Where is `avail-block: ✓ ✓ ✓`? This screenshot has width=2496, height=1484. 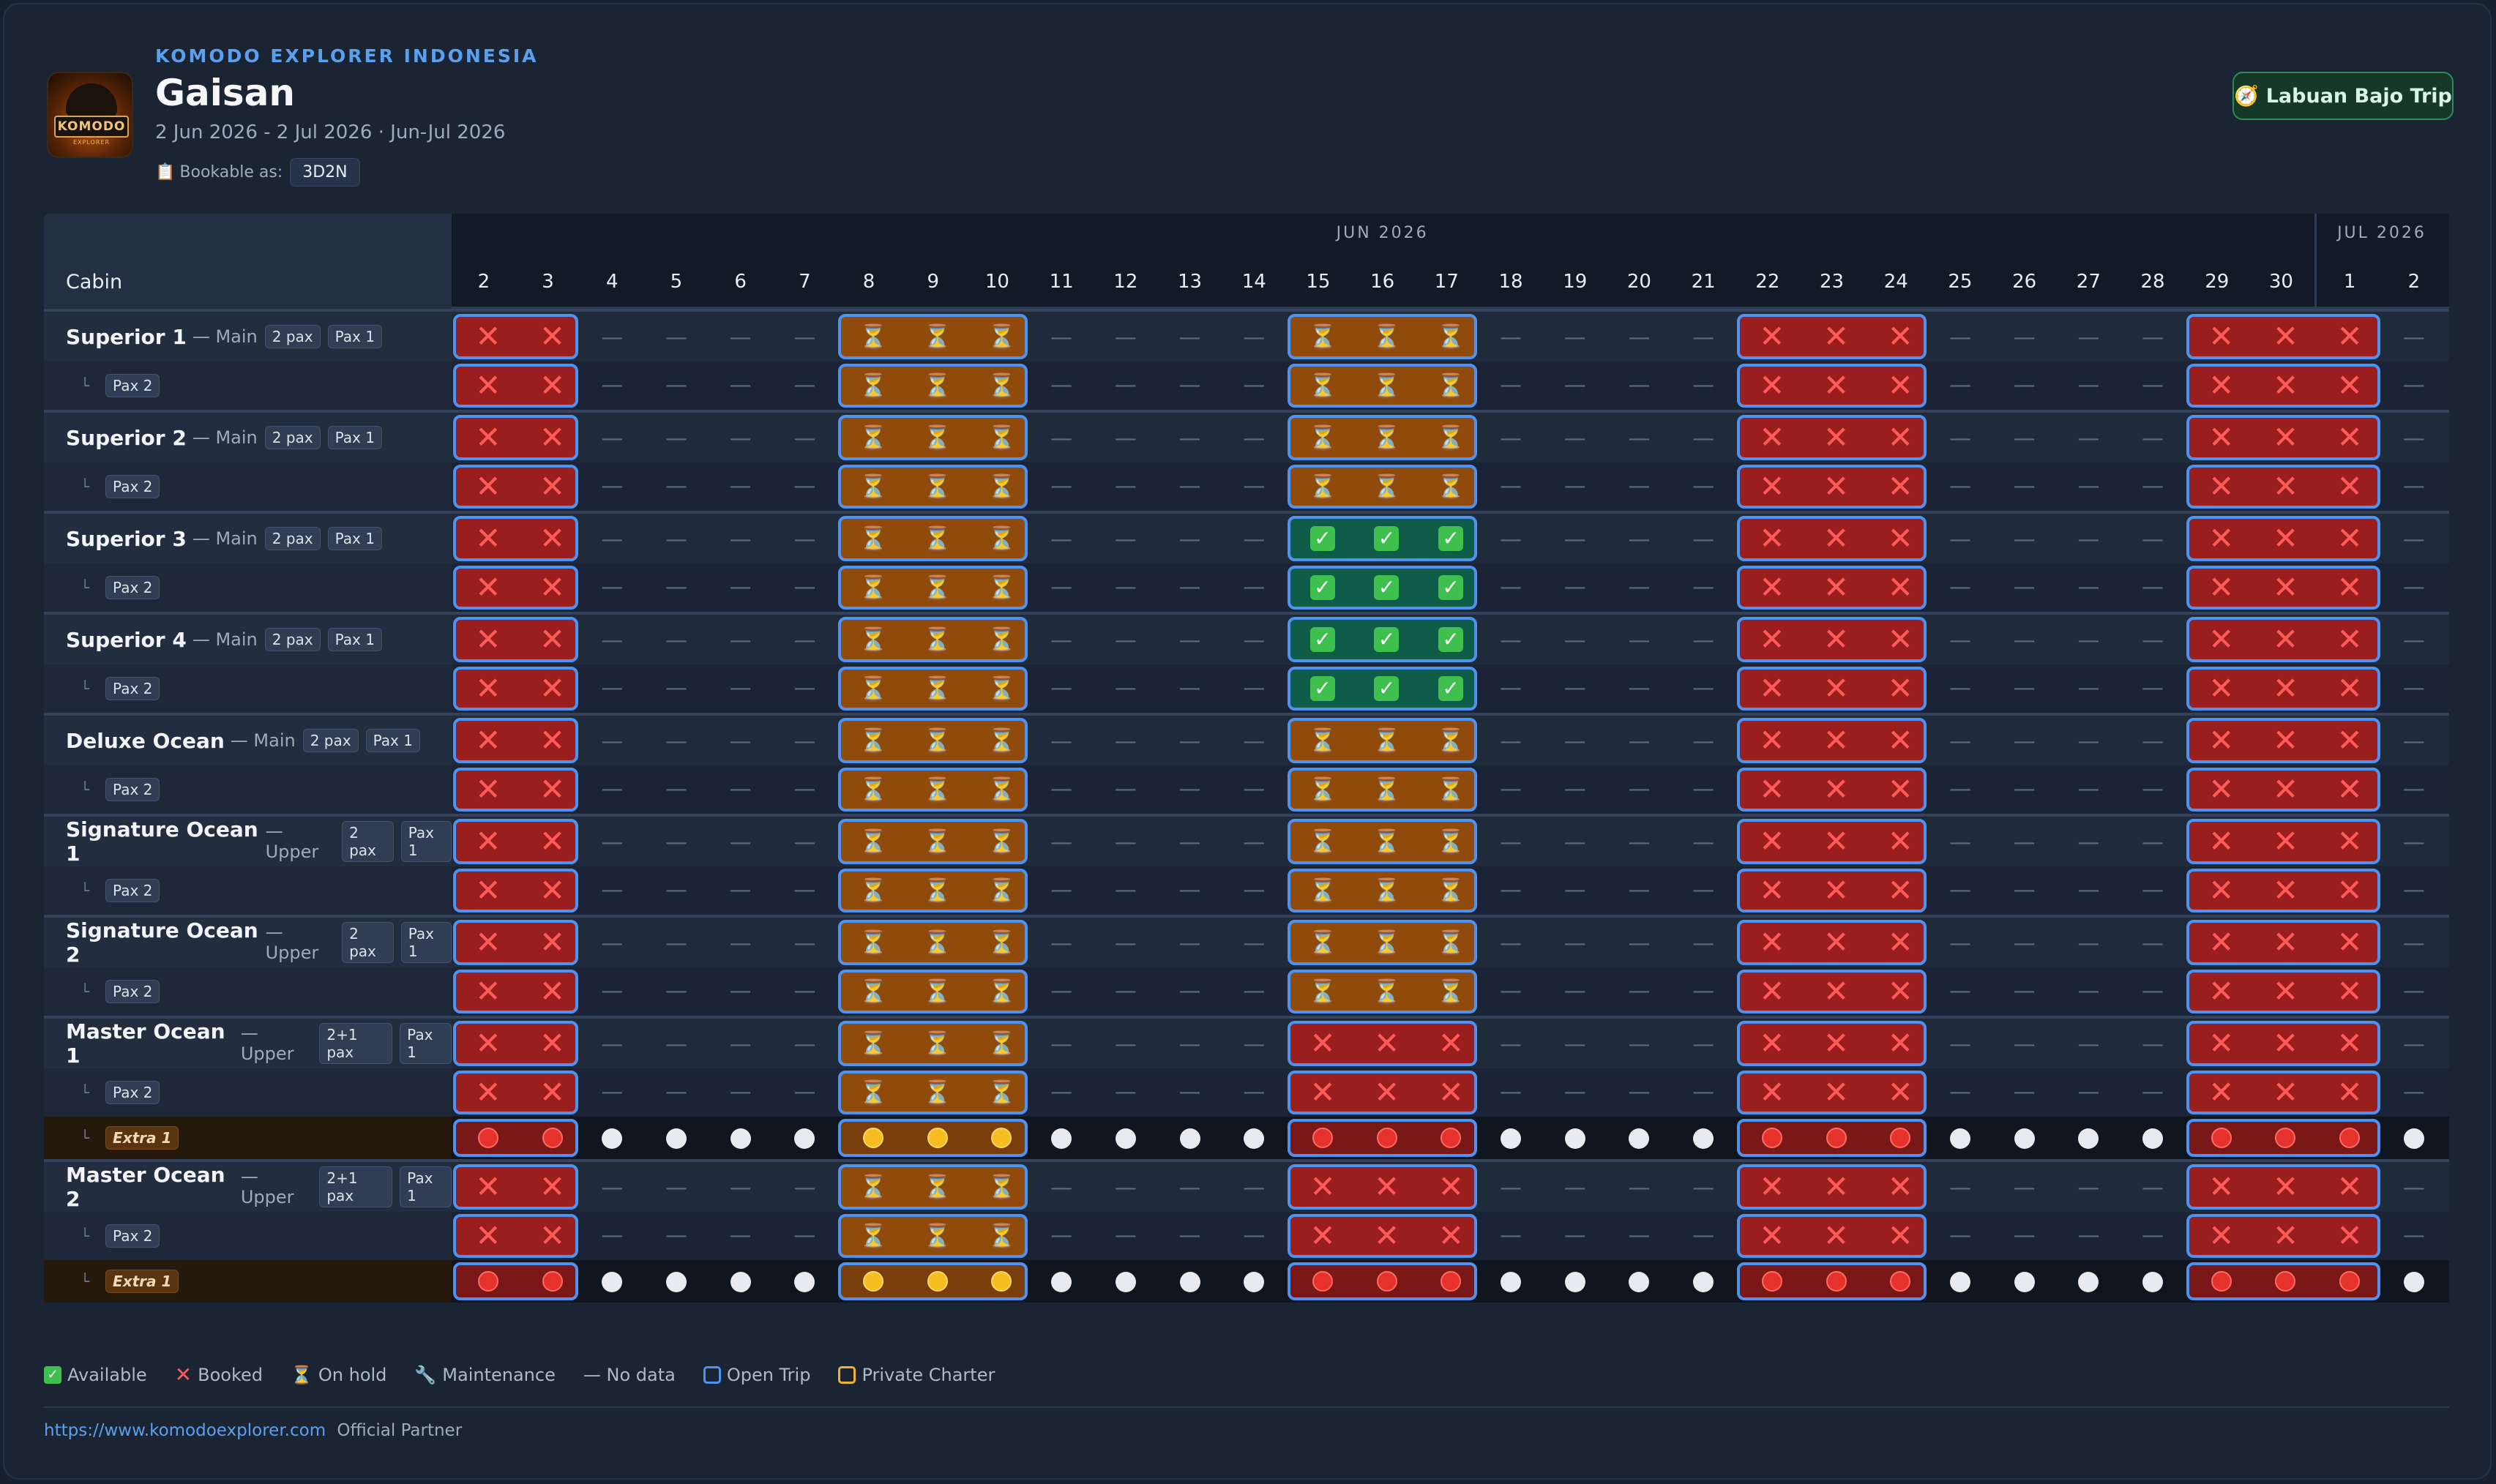 avail-block: ✓ ✓ ✓ is located at coordinates (1383, 538).